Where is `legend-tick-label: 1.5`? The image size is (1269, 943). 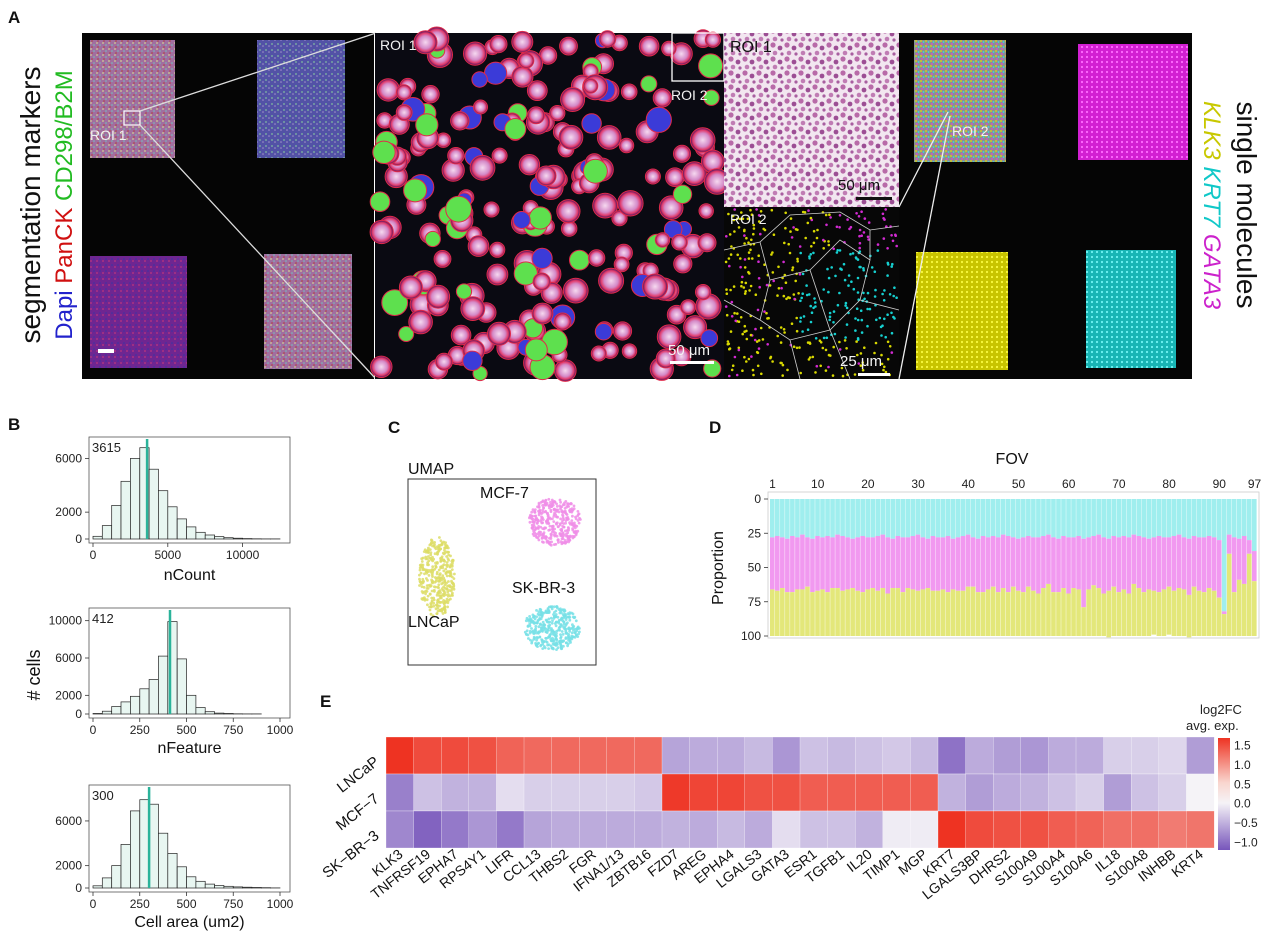 legend-tick-label: 1.5 is located at coordinates (1242, 746).